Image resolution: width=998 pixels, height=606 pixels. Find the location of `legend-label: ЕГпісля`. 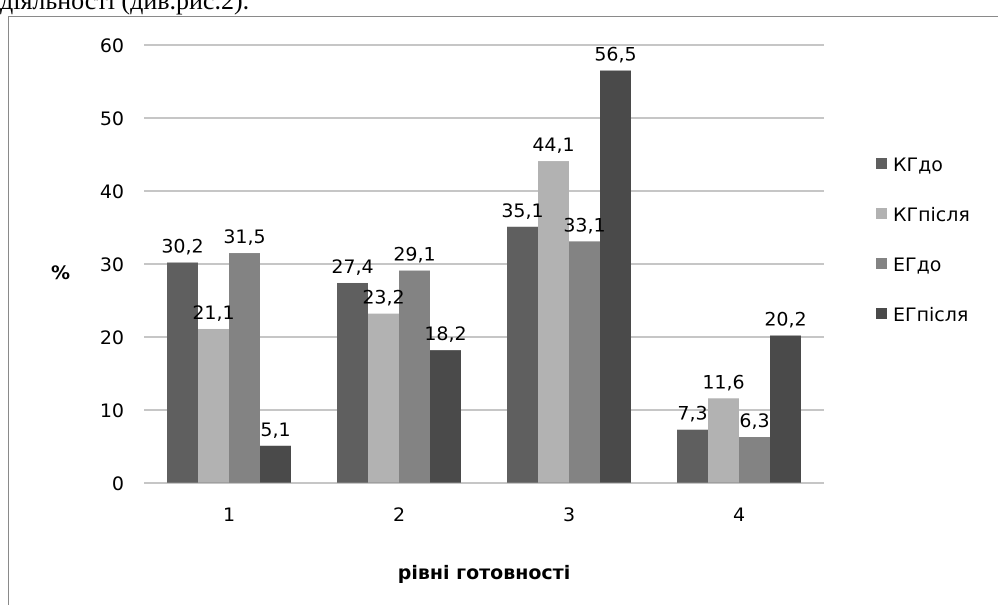

legend-label: ЕГпісля is located at coordinates (930, 315).